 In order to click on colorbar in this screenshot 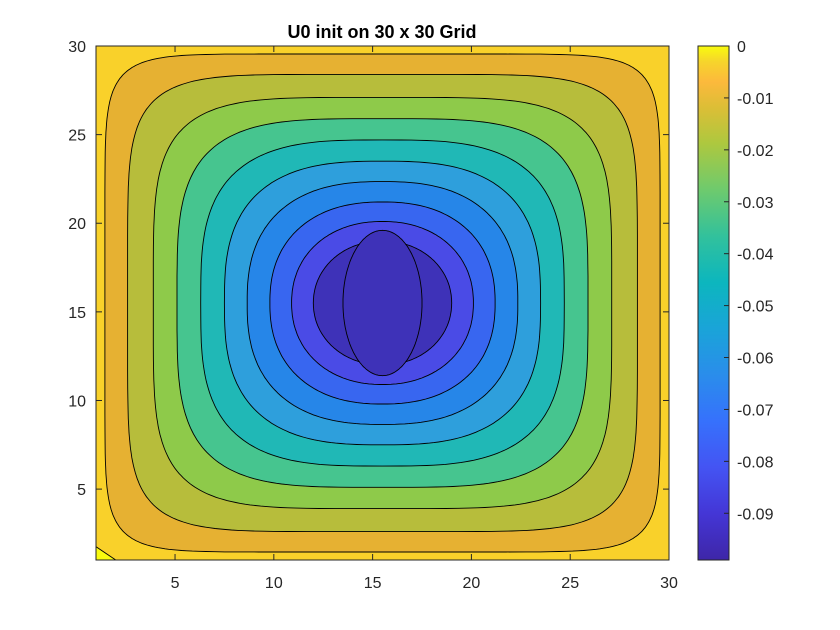, I will do `click(713, 303)`.